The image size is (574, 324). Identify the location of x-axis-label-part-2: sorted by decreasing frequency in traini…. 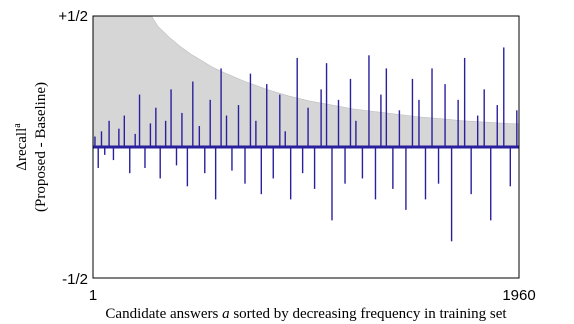
(369, 314).